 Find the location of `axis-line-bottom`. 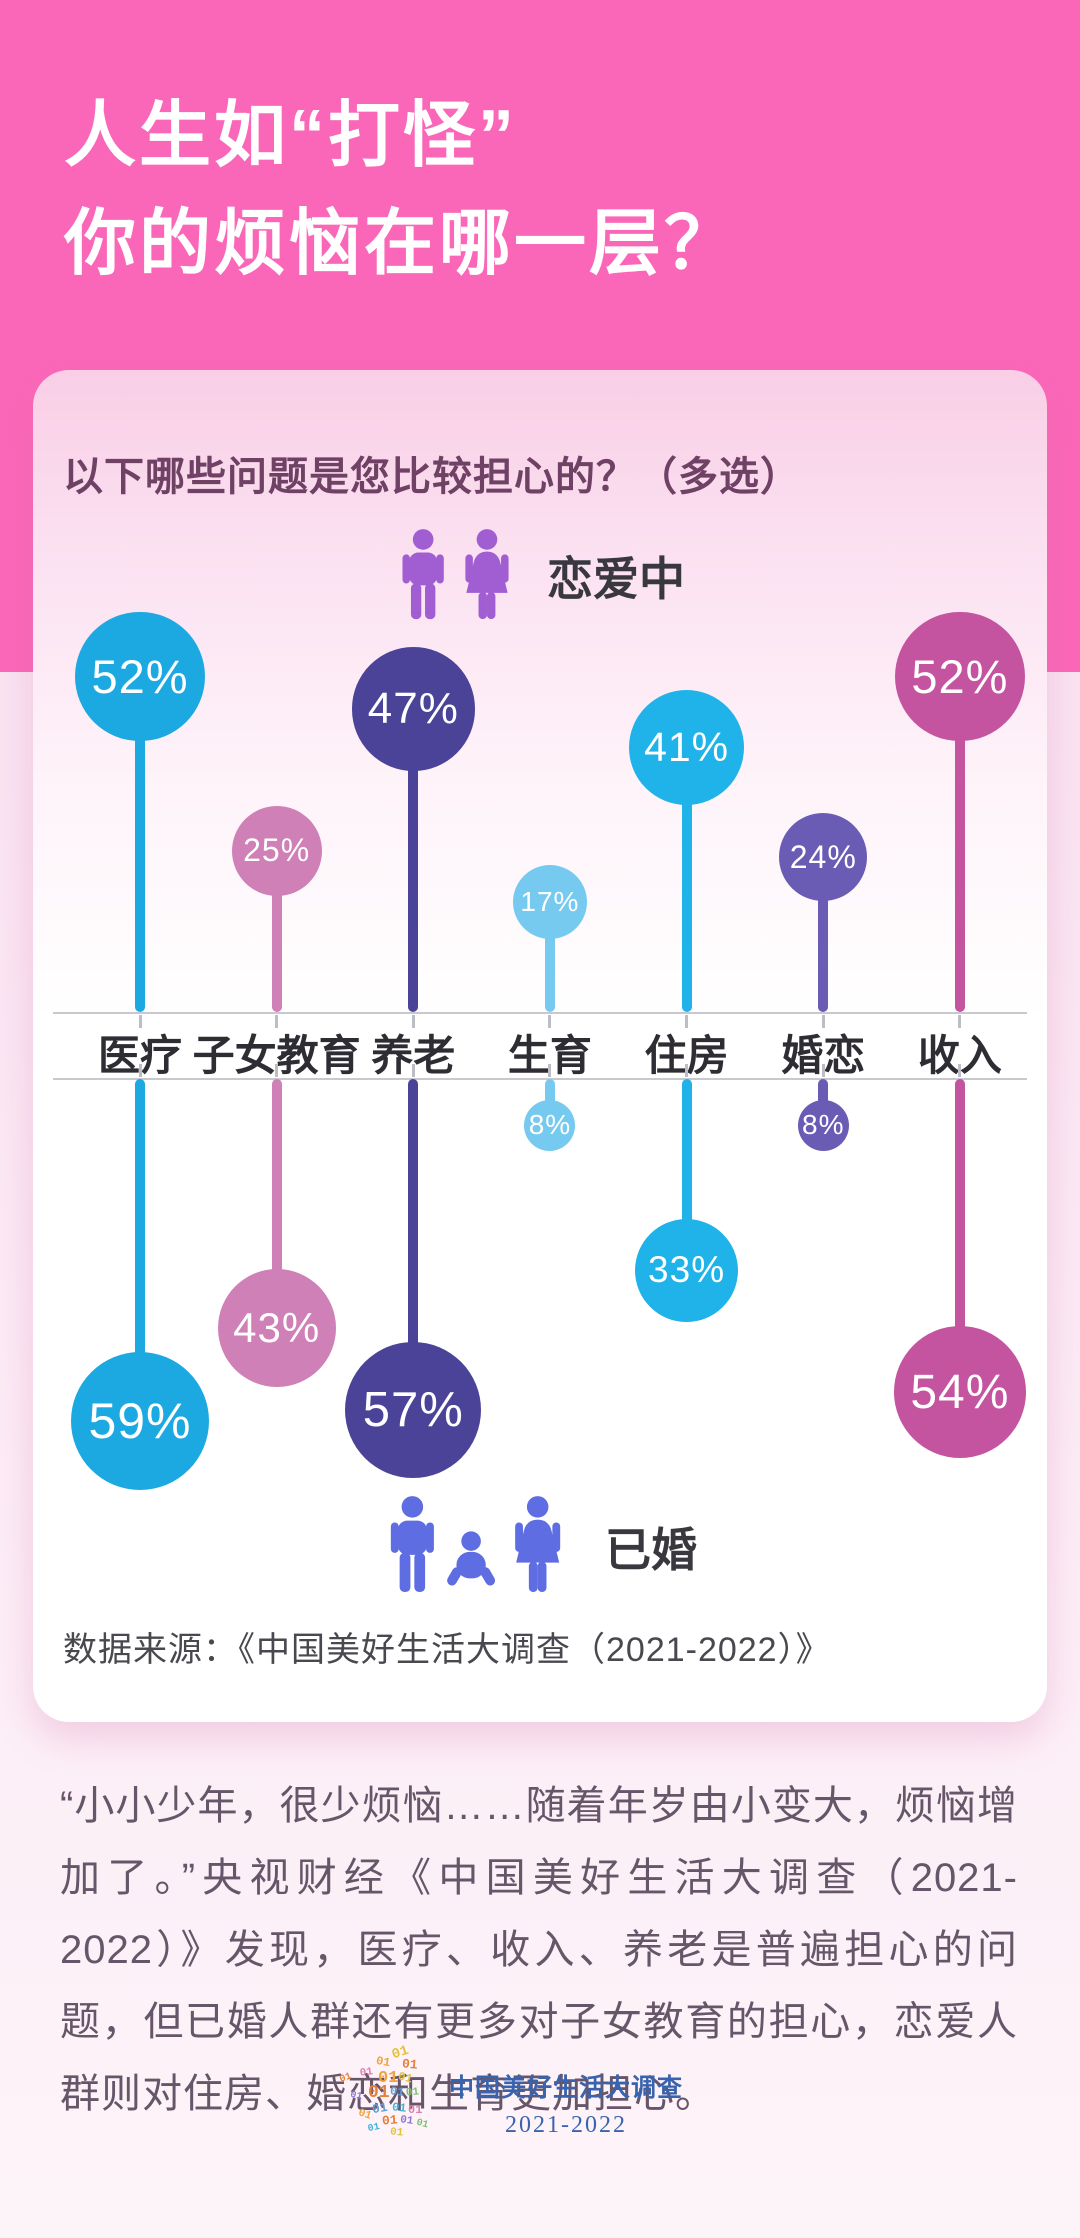

axis-line-bottom is located at coordinates (540, 1079).